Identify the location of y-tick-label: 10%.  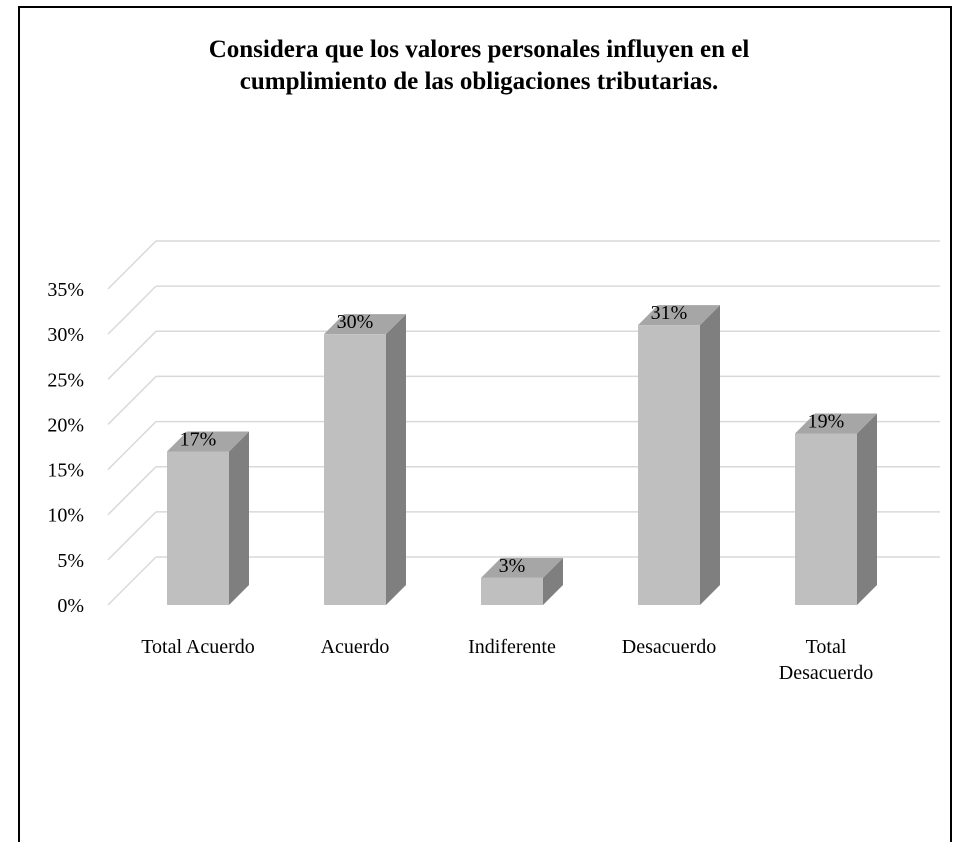
(65, 516).